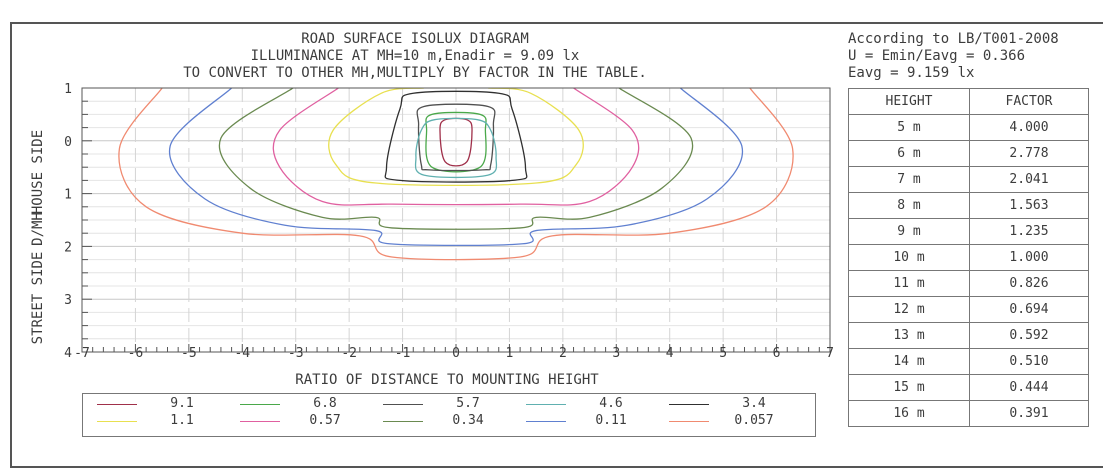  I want to click on factor-cell: 0.694, so click(1029, 309).